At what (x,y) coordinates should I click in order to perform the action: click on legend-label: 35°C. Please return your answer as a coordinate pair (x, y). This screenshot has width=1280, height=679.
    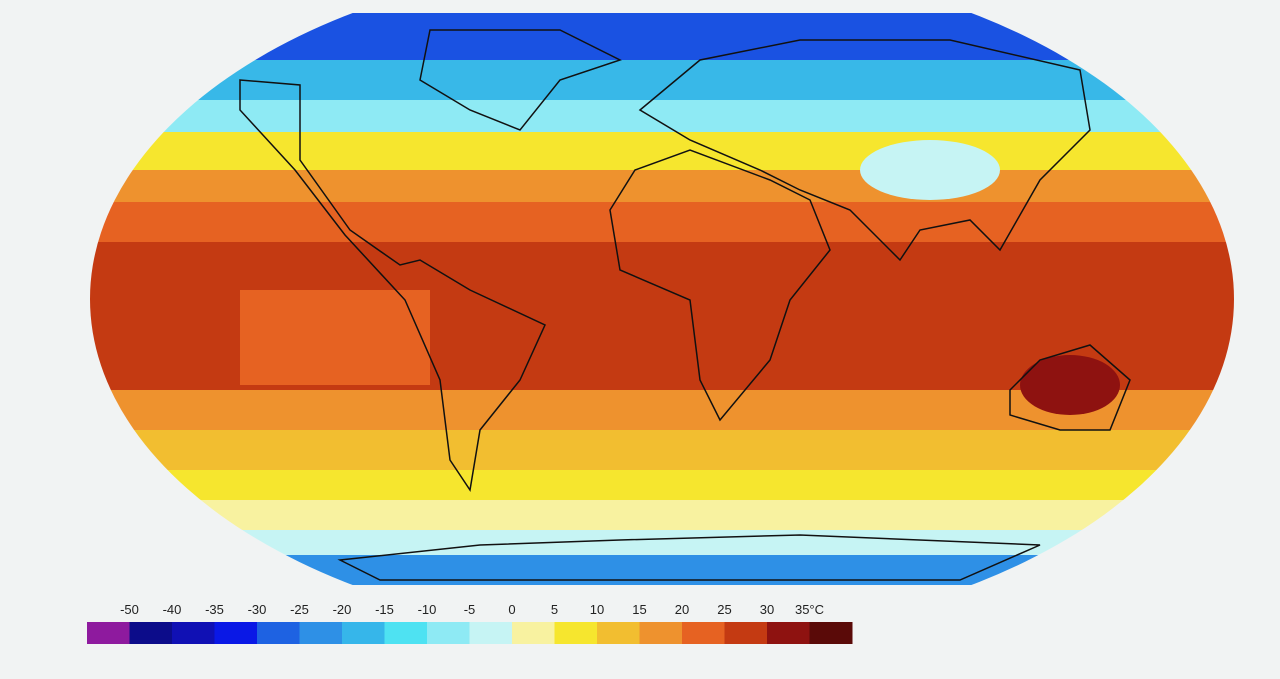
    Looking at the image, I should click on (809, 609).